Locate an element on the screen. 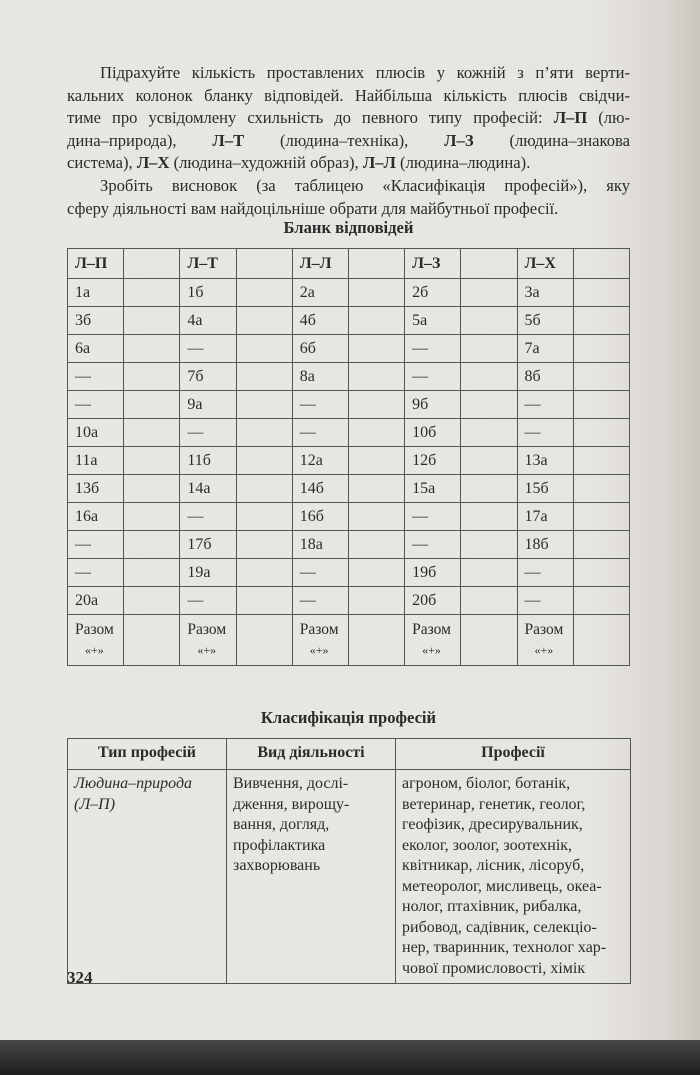 This screenshot has width=700, height=1075. text-segment: дина–природа), is located at coordinates (140, 140).